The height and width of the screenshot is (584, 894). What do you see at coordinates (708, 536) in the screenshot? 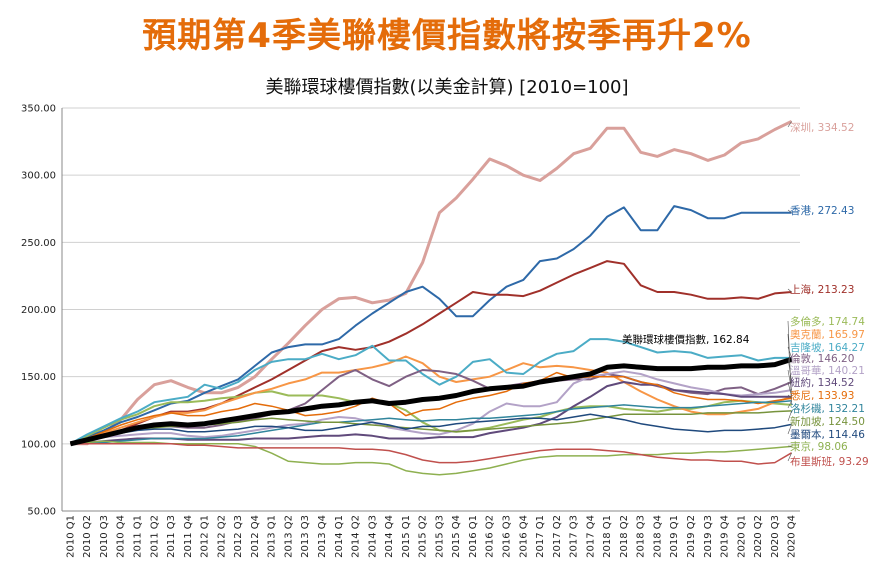
I see `x-tick-label: 2019 Q3` at bounding box center [708, 536].